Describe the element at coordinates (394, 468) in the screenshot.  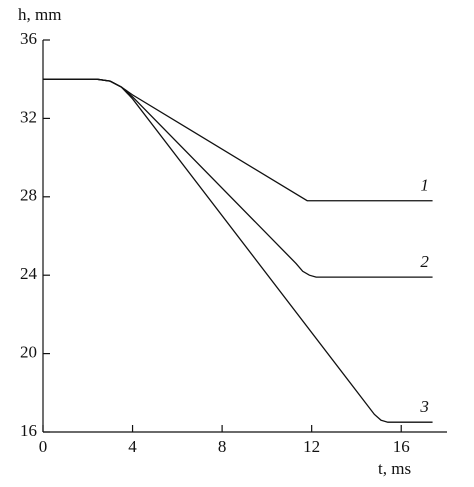
I see `x-axis-label: t, ms` at that location.